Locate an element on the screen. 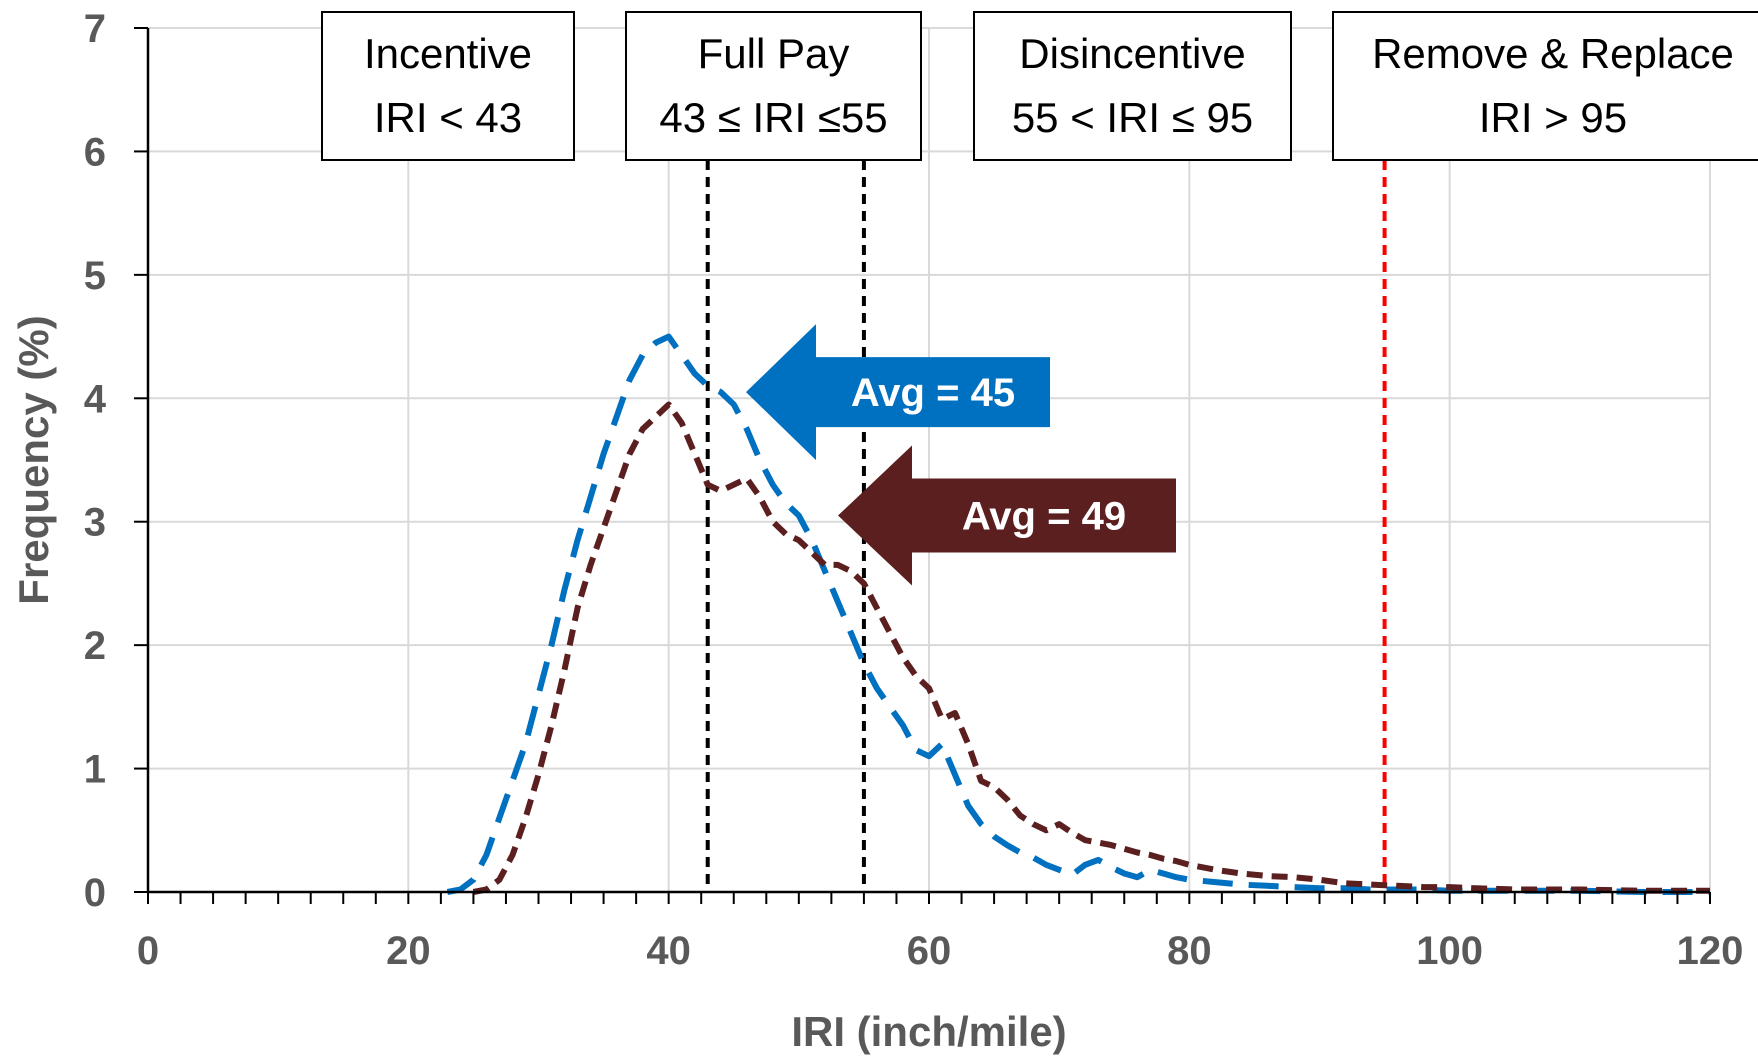  y-tick-label: 5 is located at coordinates (95, 276).